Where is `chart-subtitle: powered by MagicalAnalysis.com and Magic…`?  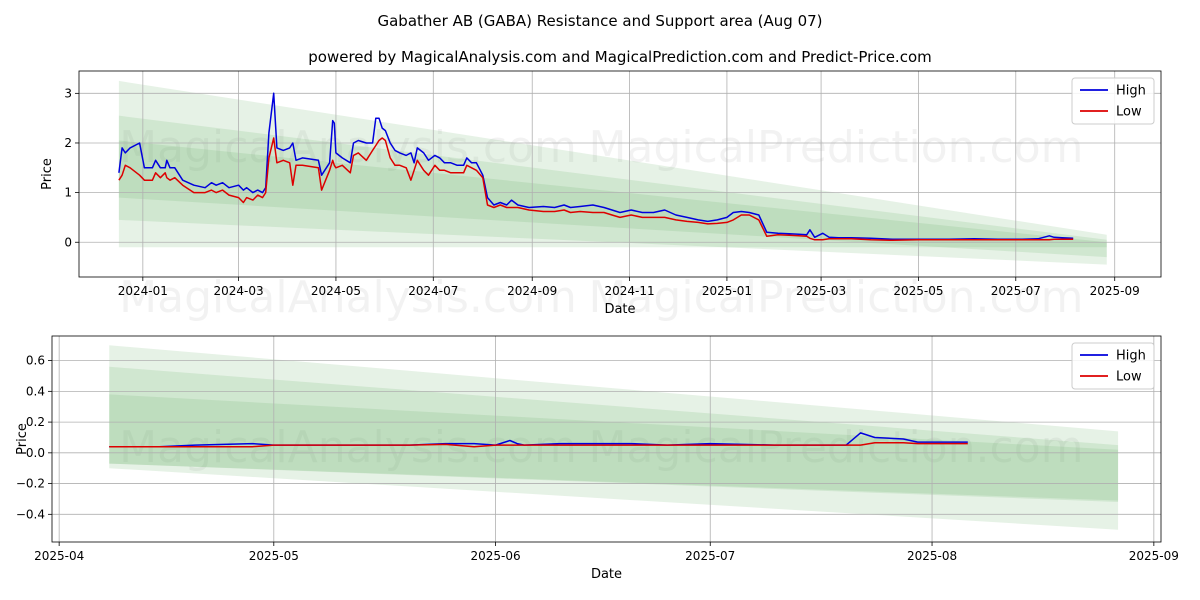 chart-subtitle: powered by MagicalAnalysis.com and Magic… is located at coordinates (620, 57).